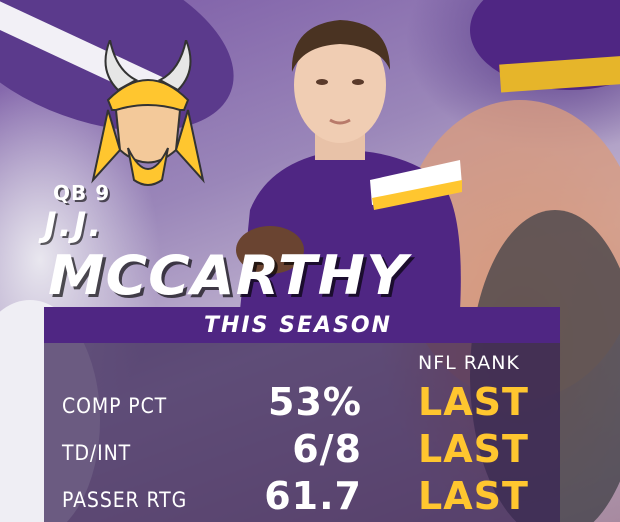 The width and height of the screenshot is (620, 522). Describe the element at coordinates (473, 449) in the screenshot. I see `stat-rank-td-int: LAST` at that location.